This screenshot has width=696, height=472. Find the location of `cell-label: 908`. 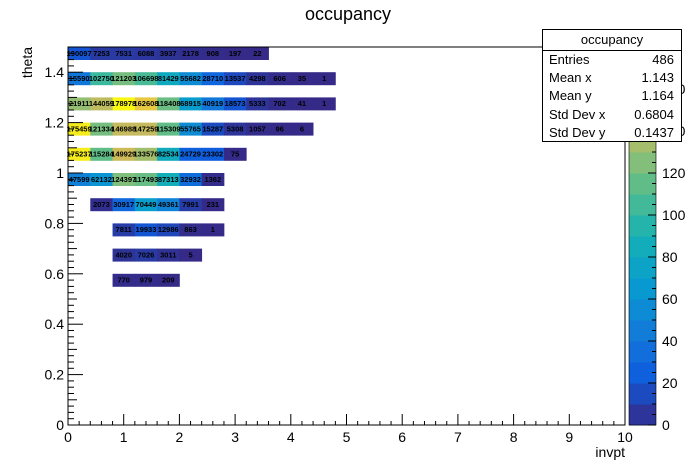

cell-label: 908 is located at coordinates (213, 53).